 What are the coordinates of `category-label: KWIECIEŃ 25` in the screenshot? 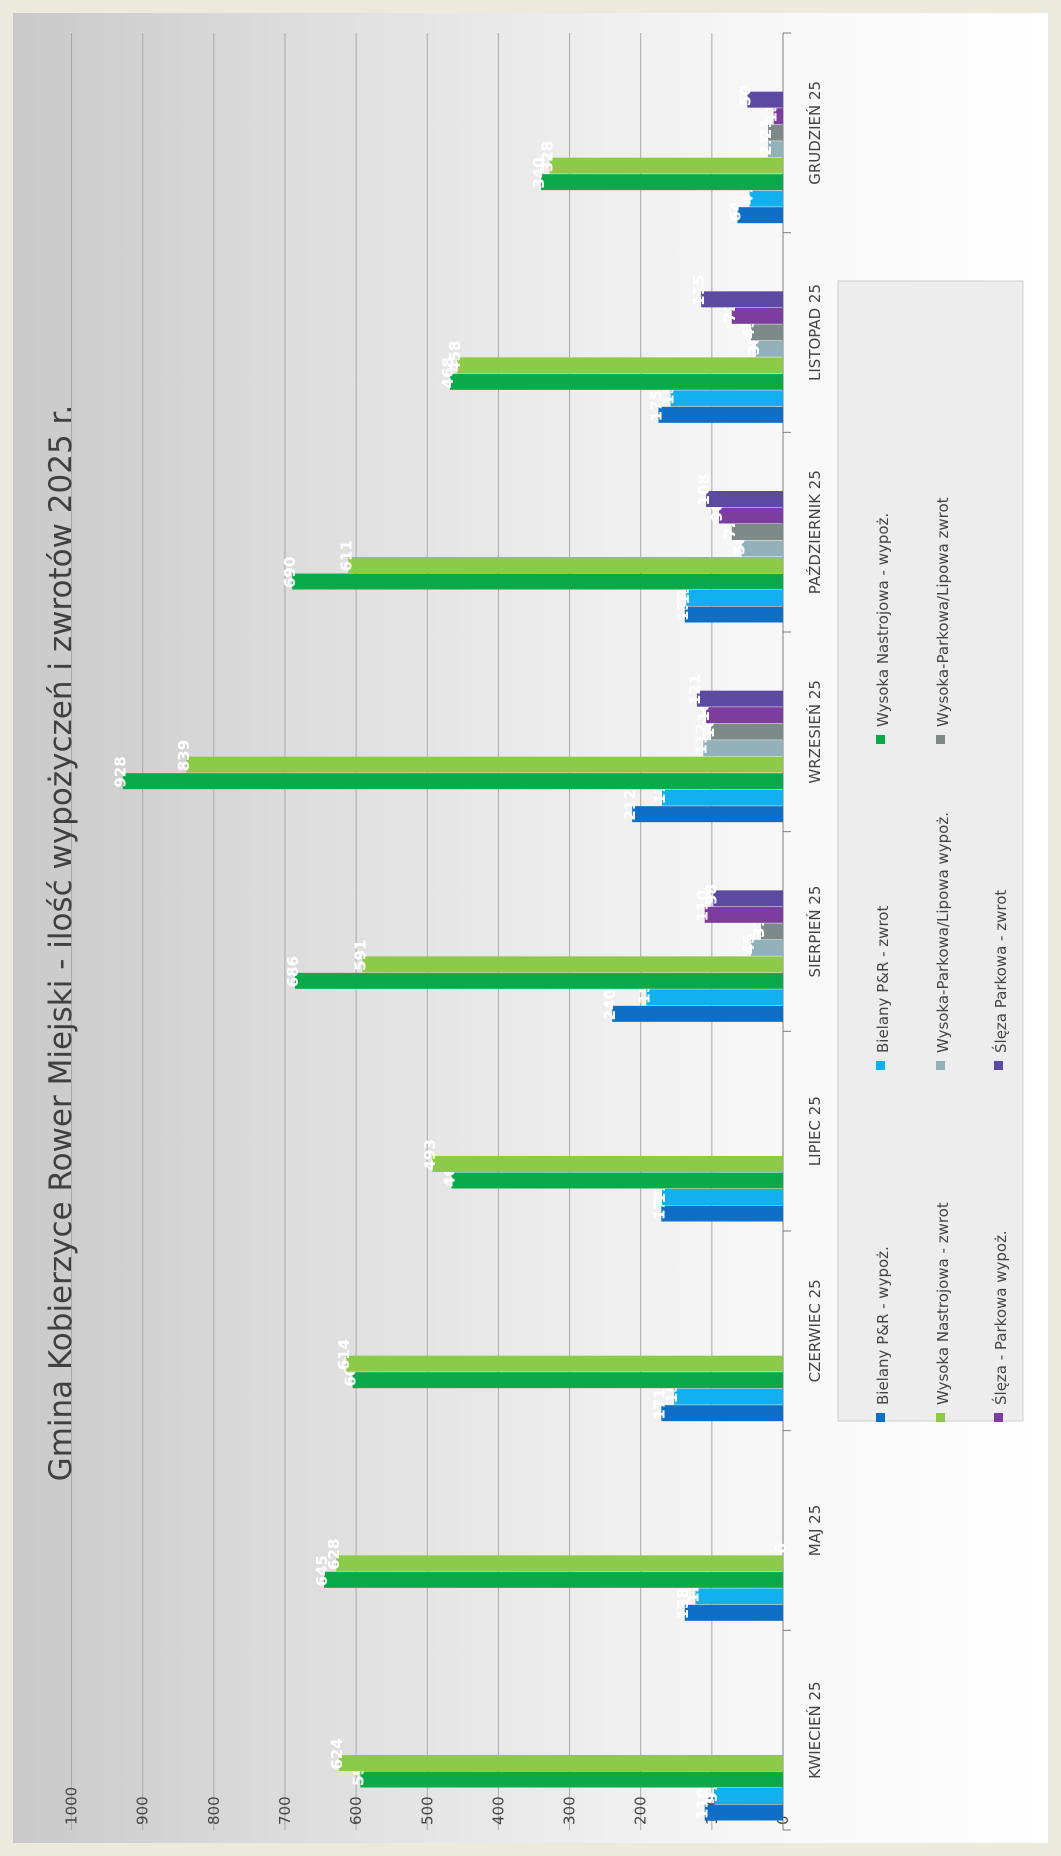 It's located at (814, 1730).